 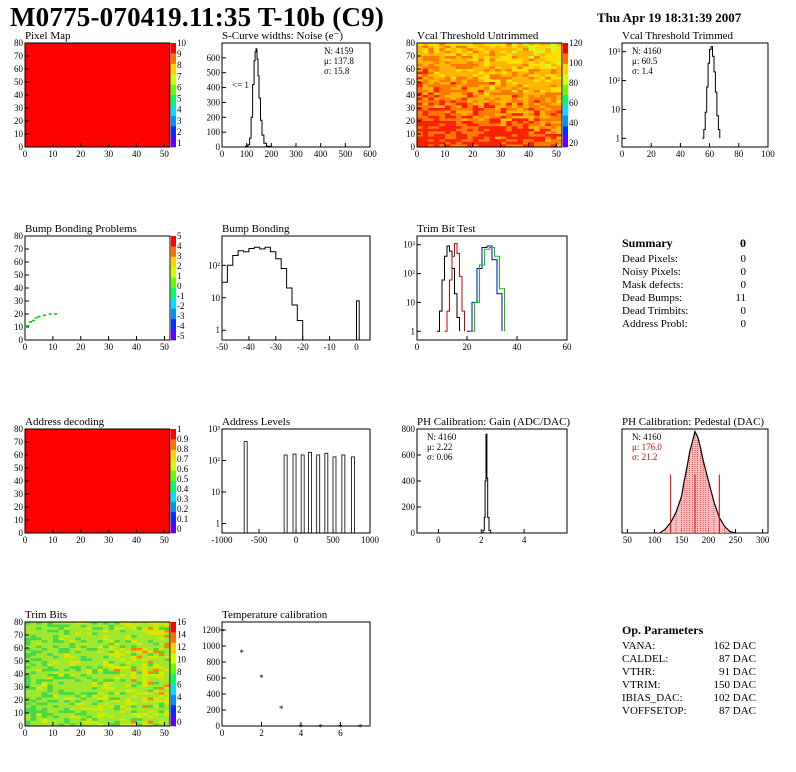 What do you see at coordinates (655, 540) in the screenshot?
I see `x-tick-label: 100` at bounding box center [655, 540].